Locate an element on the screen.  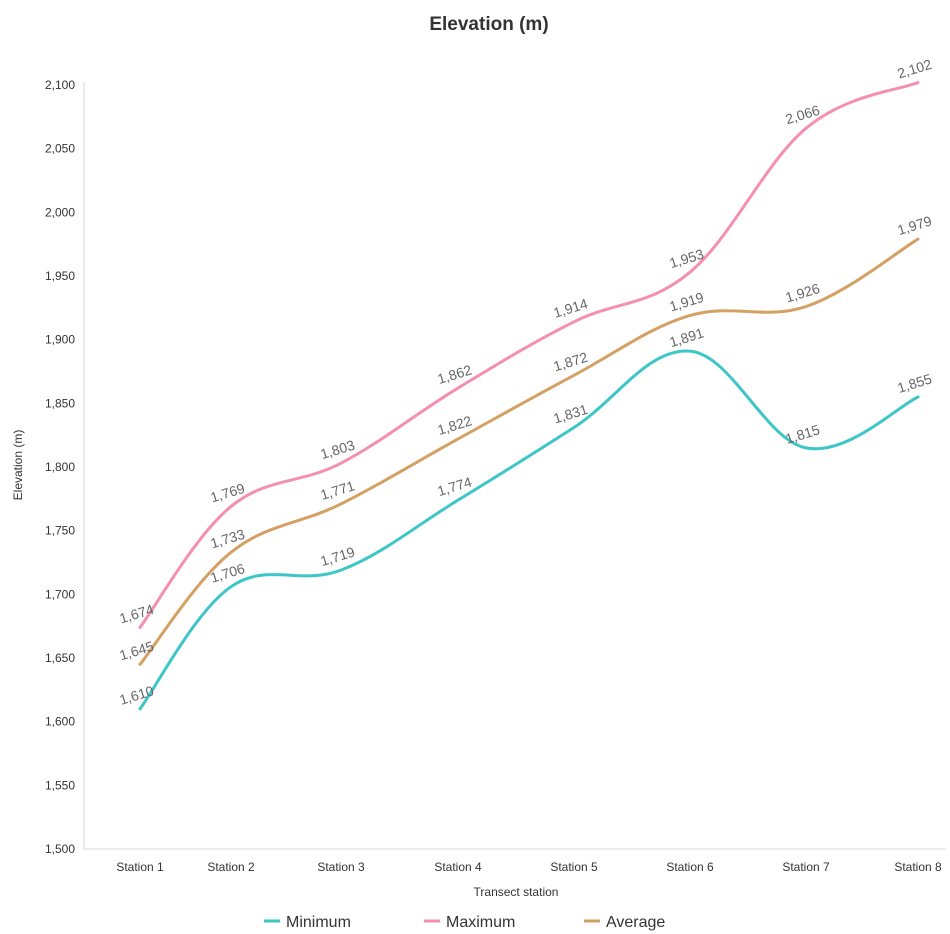
data-label-minimum: 1,610 is located at coordinates (136, 695).